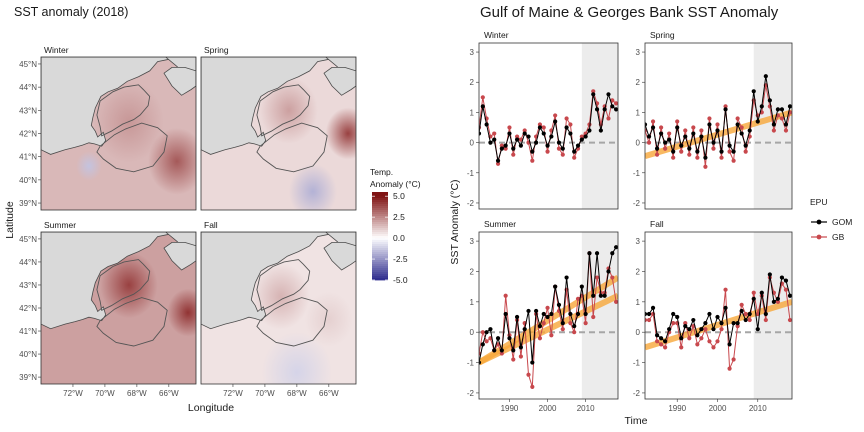 This screenshot has width=864, height=432. I want to click on map-y-tick-label: 39°N, so click(28, 377).